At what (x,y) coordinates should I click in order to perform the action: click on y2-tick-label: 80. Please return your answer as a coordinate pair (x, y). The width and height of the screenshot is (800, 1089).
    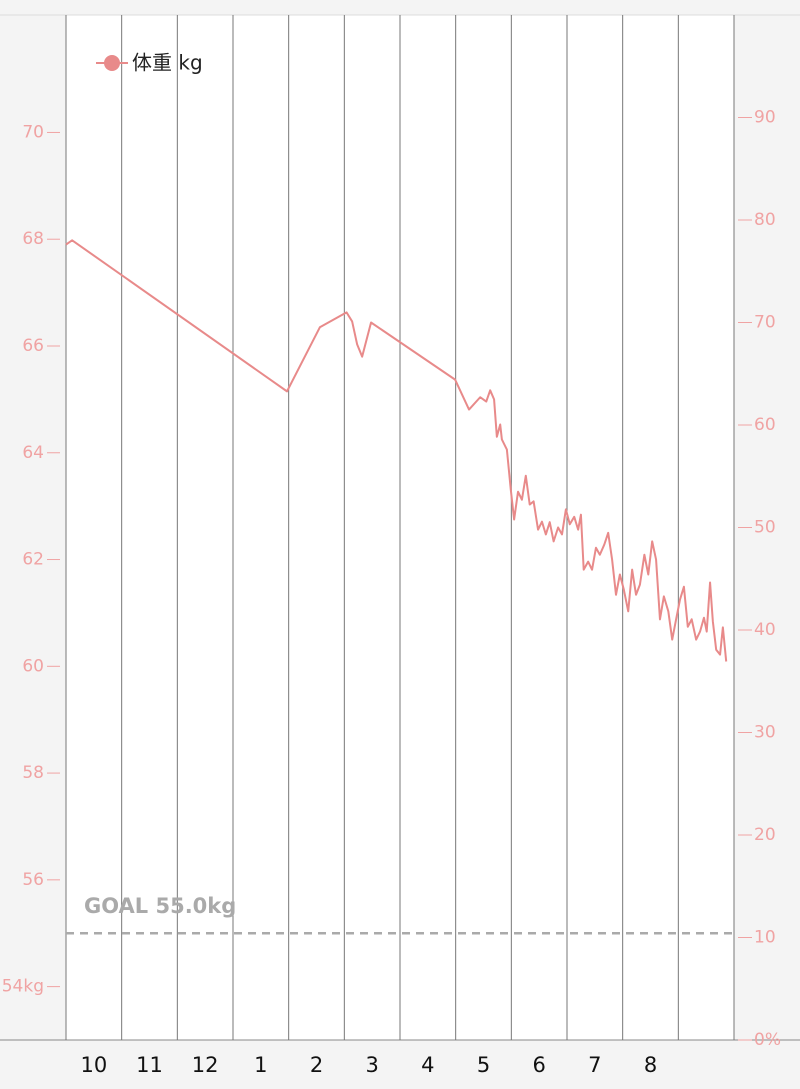
    Looking at the image, I should click on (765, 220).